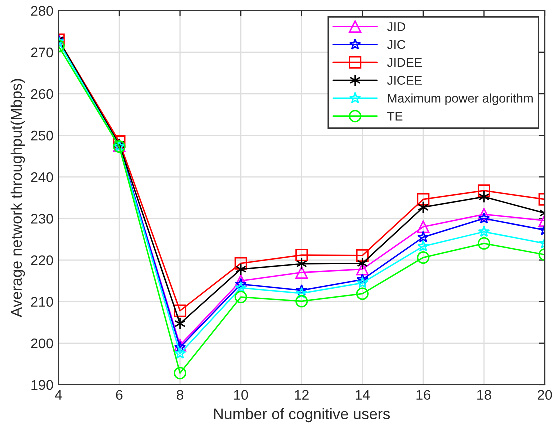 The image size is (559, 435). Describe the element at coordinates (395, 116) in the screenshot. I see `legend-label: TE` at that location.